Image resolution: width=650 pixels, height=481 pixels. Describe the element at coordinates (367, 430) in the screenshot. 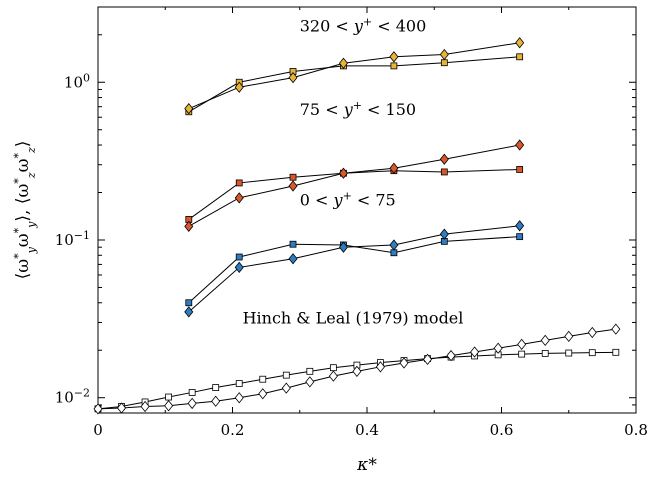

I see `x-tick-label: 0.4` at that location.